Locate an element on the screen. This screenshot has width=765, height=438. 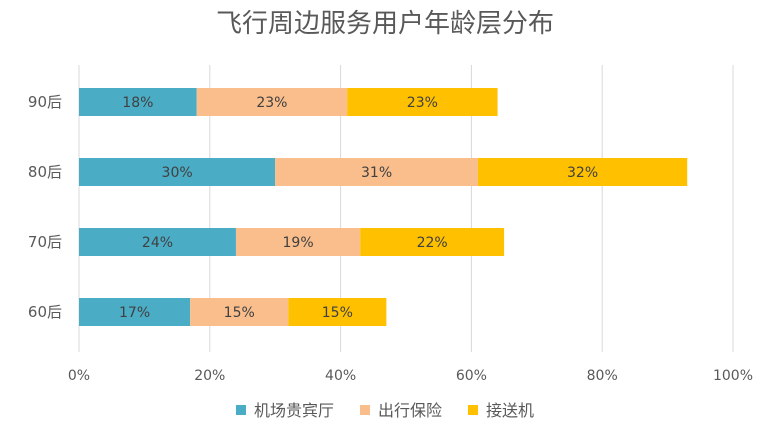
category-label: 60后 is located at coordinates (45, 312).